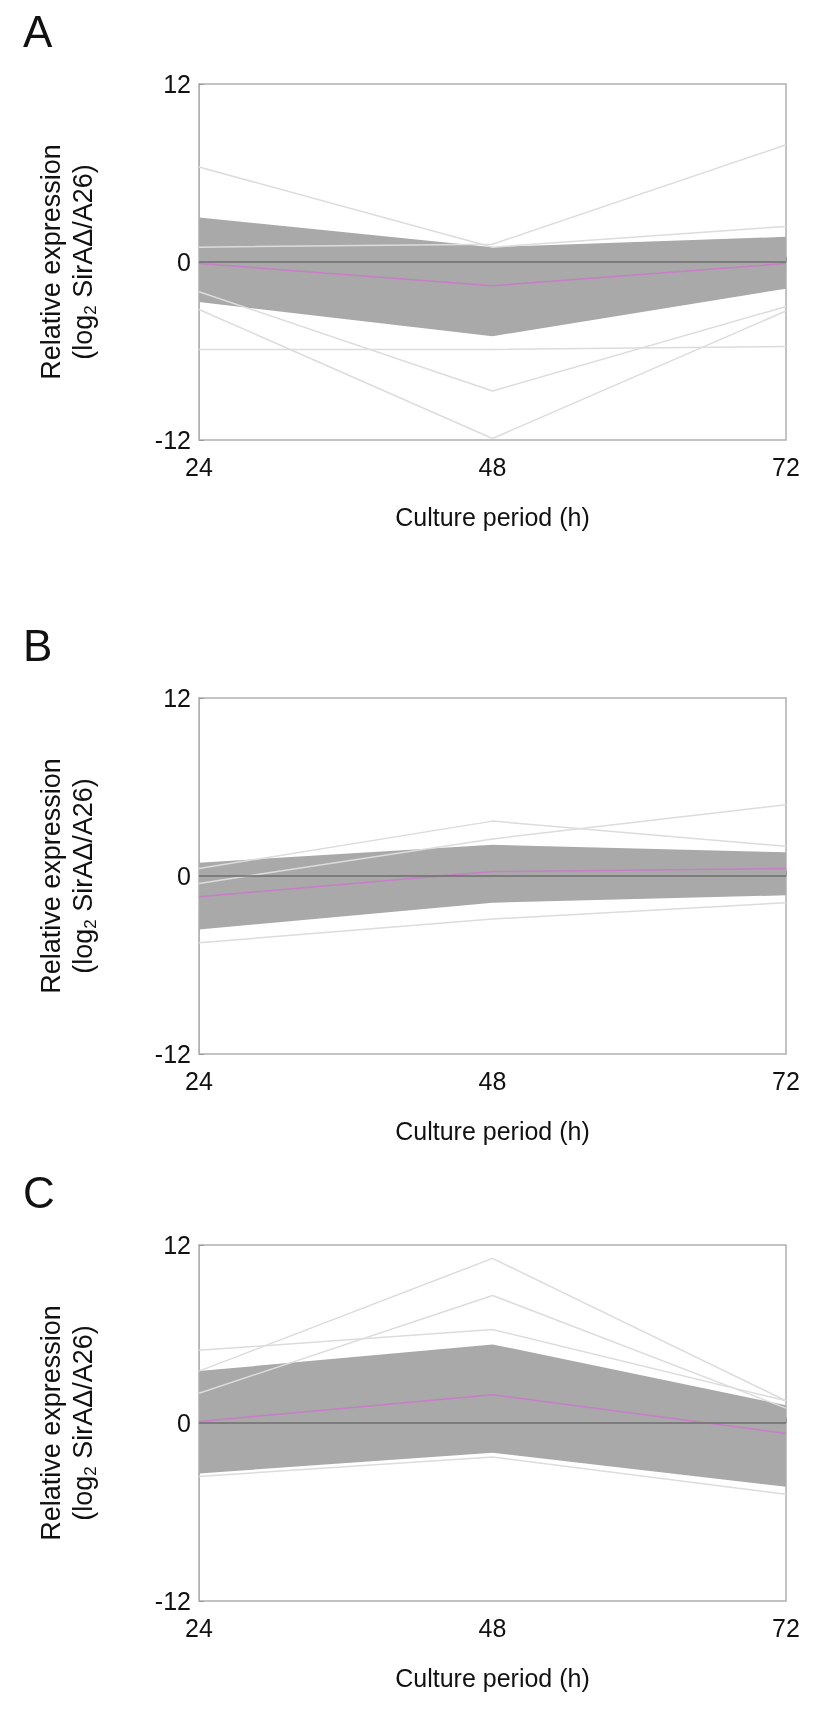  Describe the element at coordinates (38, 645) in the screenshot. I see `chart-title: B` at that location.